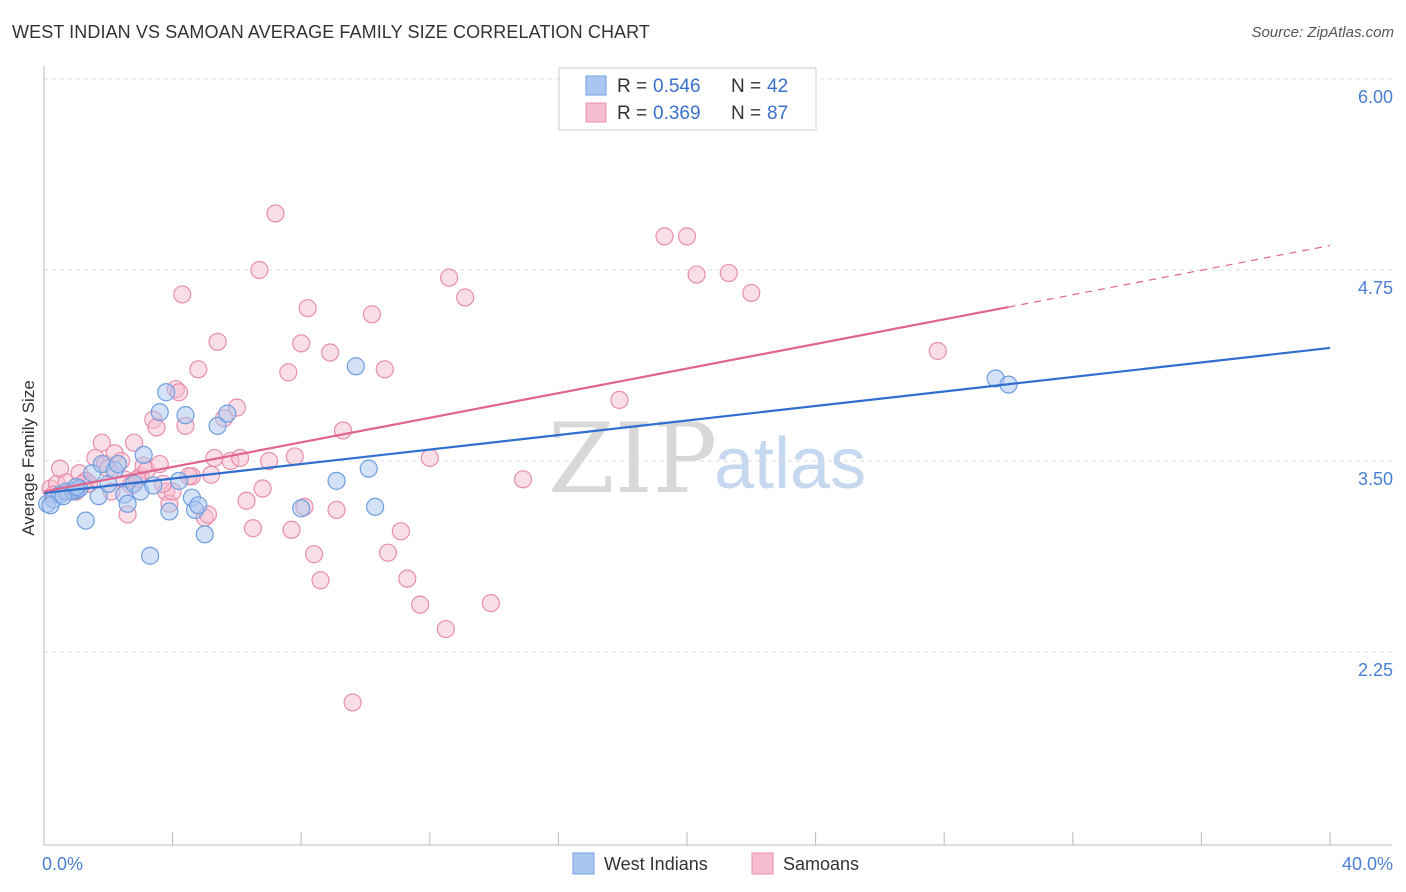 Image resolution: width=1406 pixels, height=892 pixels. Describe the element at coordinates (596, 112) in the screenshot. I see `legend-swatch-samoans` at that location.